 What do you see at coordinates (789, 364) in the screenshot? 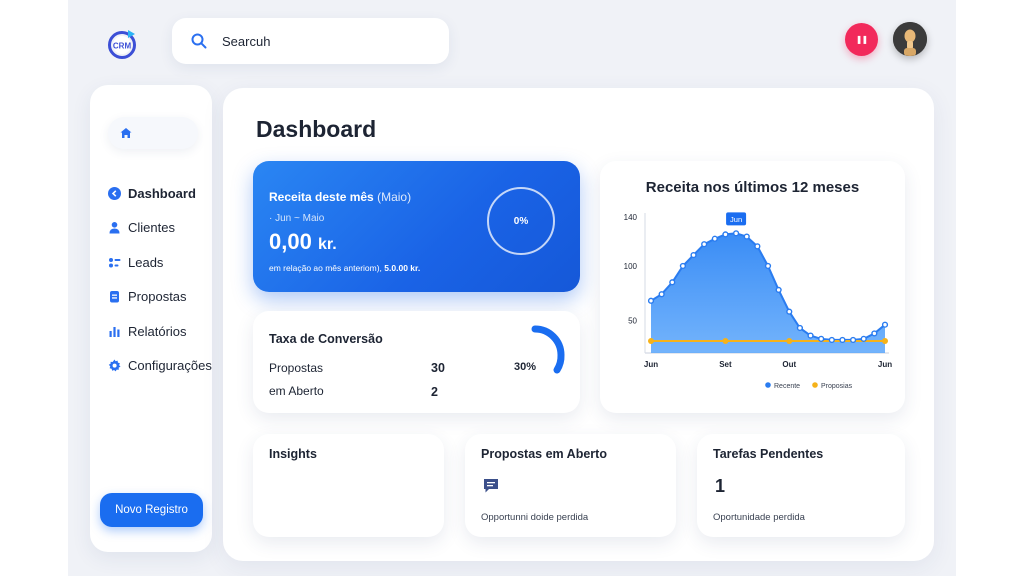
I see `x-tick-label: Out` at bounding box center [789, 364].